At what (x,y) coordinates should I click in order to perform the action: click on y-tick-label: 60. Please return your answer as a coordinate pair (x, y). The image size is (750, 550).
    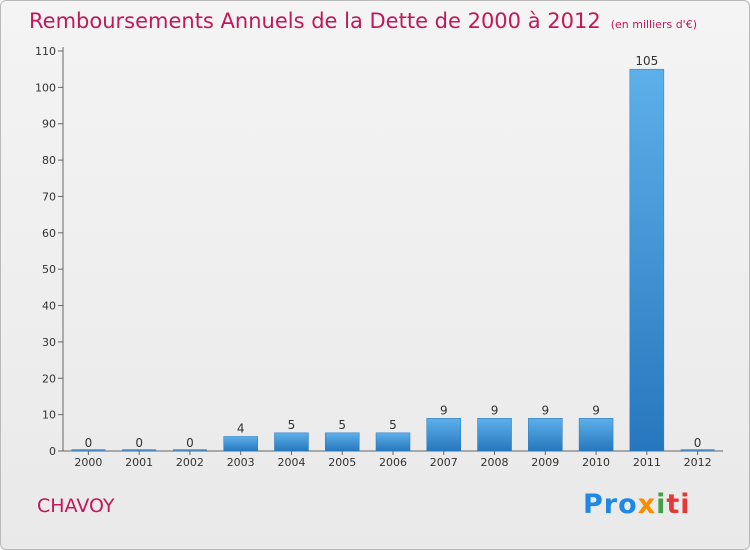
    Looking at the image, I should click on (49, 233).